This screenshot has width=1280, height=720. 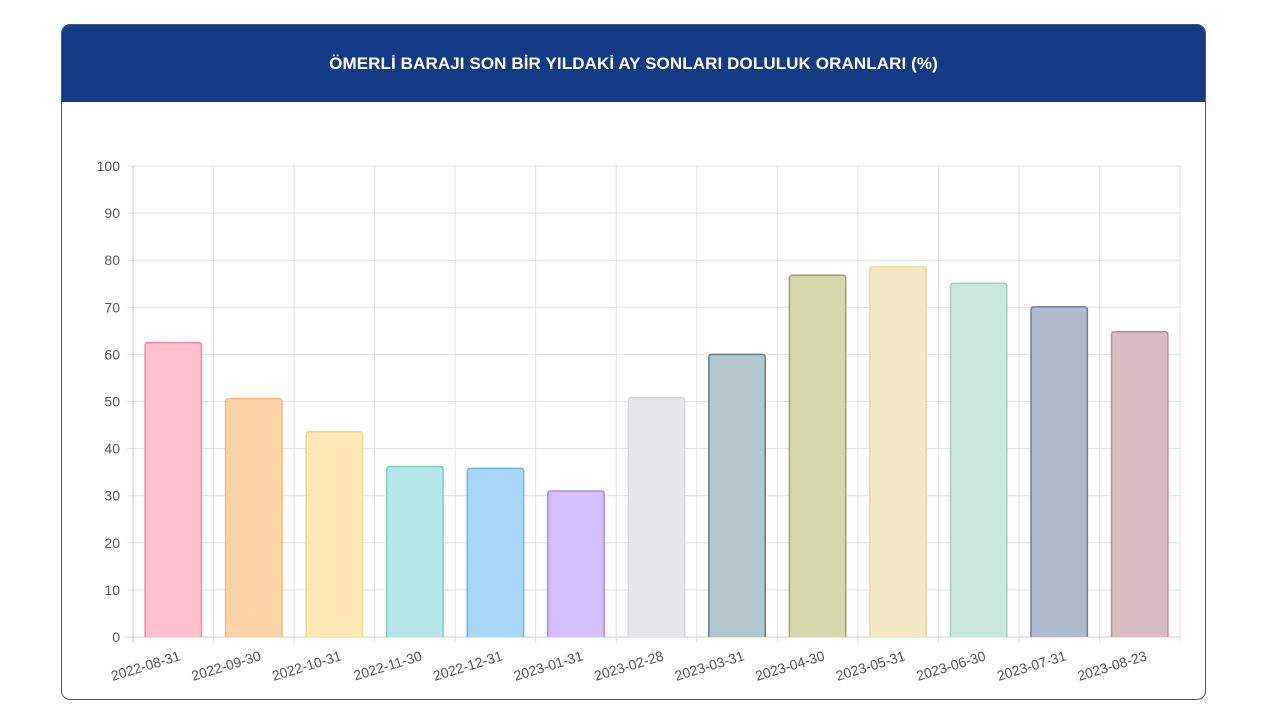 What do you see at coordinates (709, 666) in the screenshot?
I see `x-tick-label: 2023-03-31` at bounding box center [709, 666].